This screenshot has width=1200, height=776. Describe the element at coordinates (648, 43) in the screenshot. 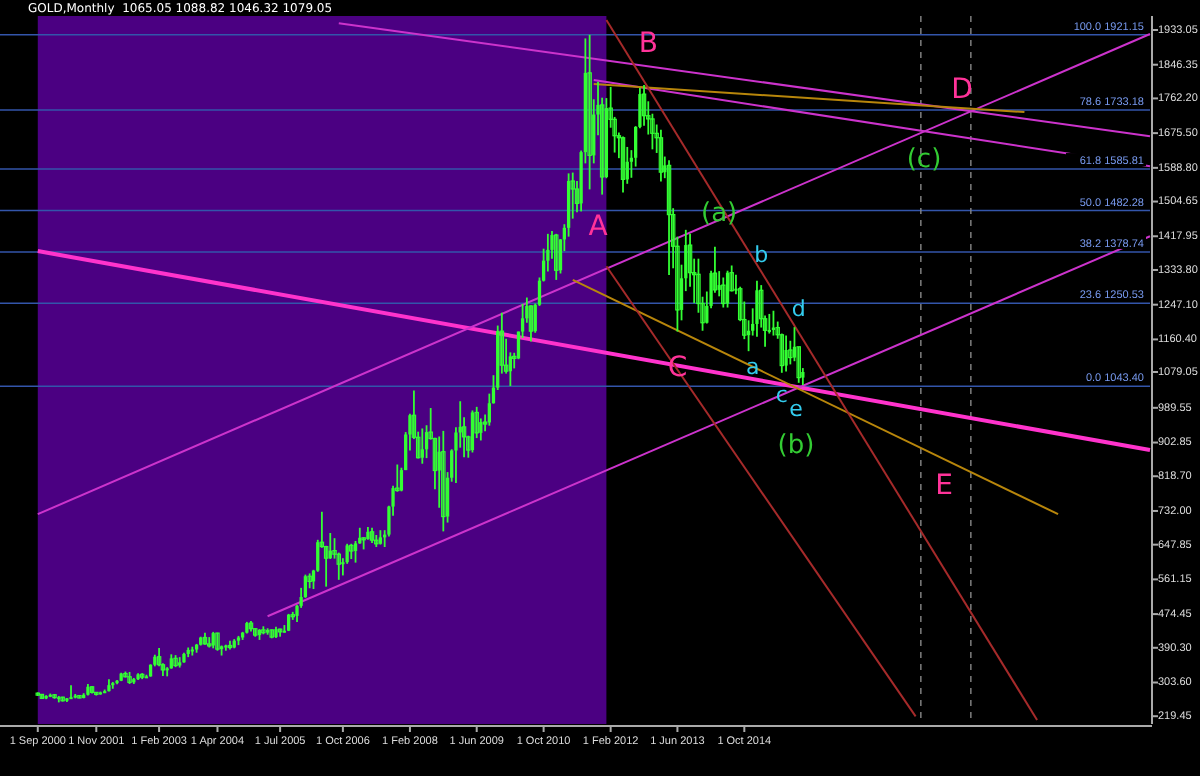

I see `annotation: B` at that location.